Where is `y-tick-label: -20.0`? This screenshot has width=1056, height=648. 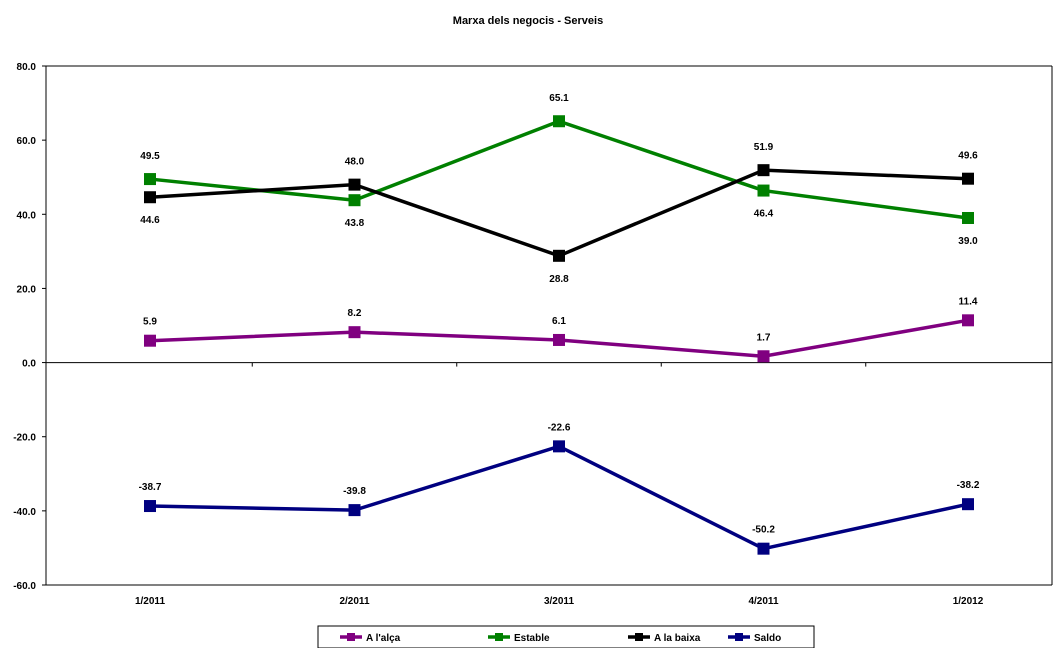
y-tick-label: -20.0 is located at coordinates (24, 438).